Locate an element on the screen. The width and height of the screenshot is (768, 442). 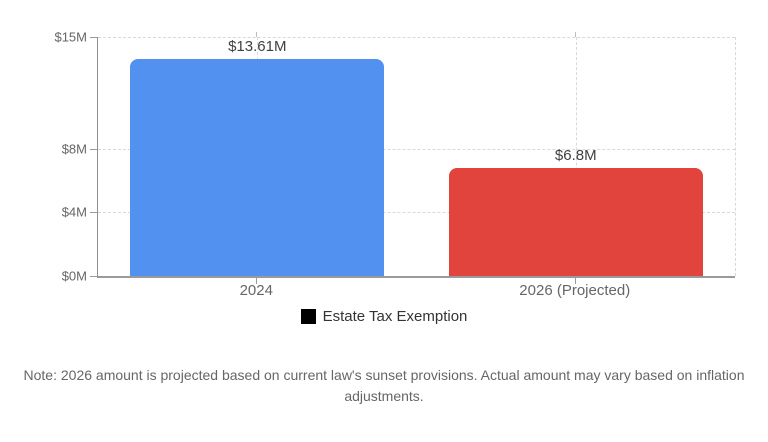
y-tick-label: $0M is located at coordinates (74, 276).